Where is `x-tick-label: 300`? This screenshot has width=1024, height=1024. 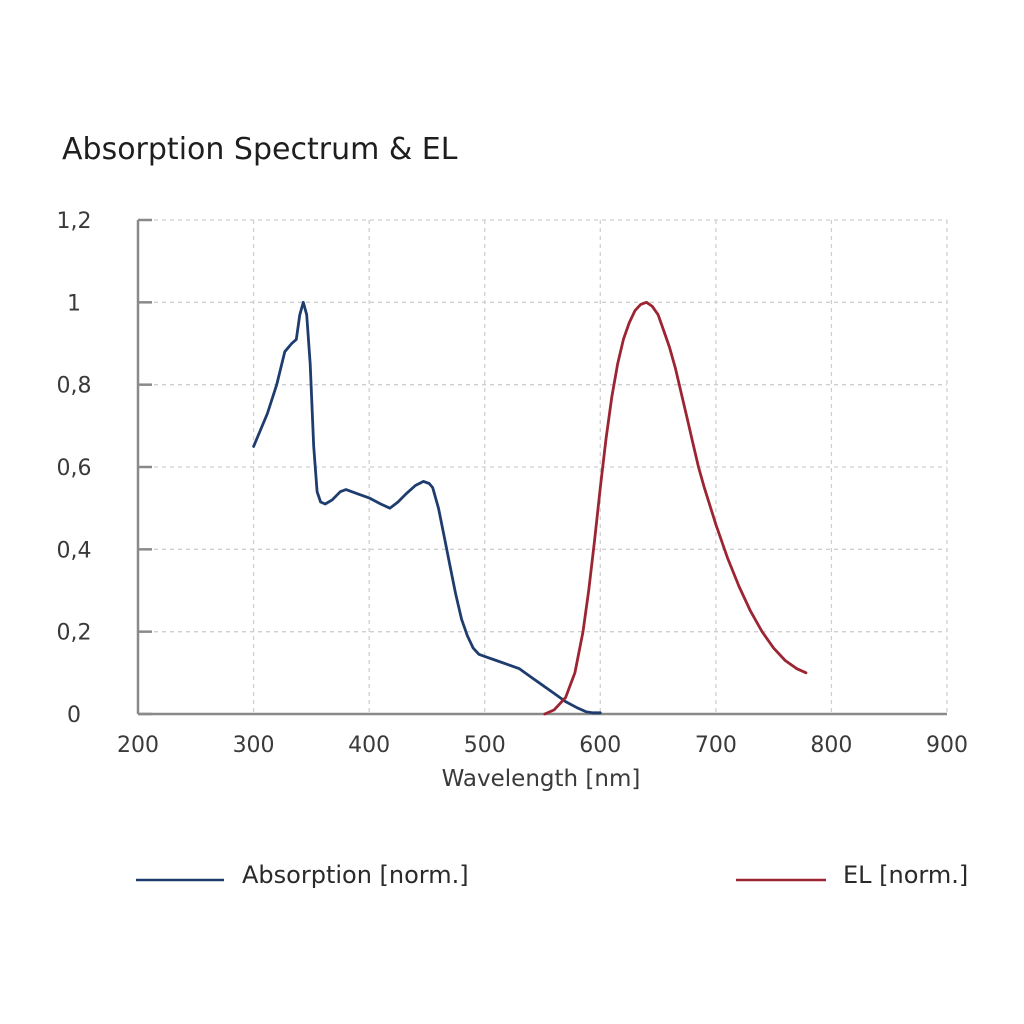 x-tick-label: 300 is located at coordinates (254, 745).